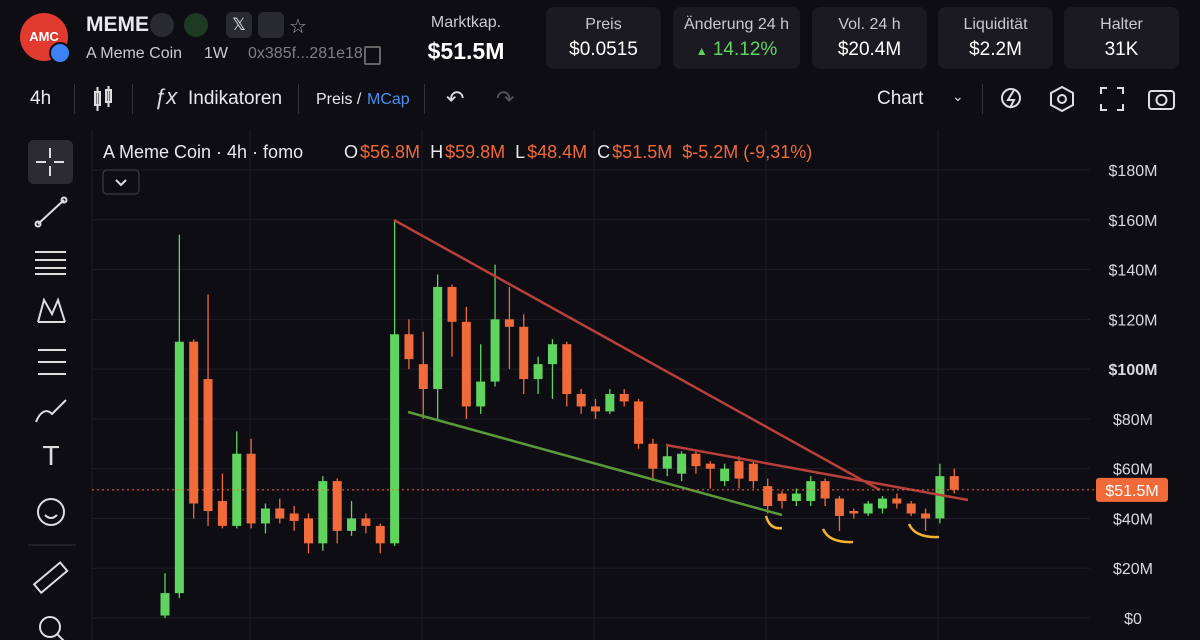 Image resolution: width=1200 pixels, height=640 pixels. Describe the element at coordinates (1133, 221) in the screenshot. I see `y-tick-label: $160M` at that location.